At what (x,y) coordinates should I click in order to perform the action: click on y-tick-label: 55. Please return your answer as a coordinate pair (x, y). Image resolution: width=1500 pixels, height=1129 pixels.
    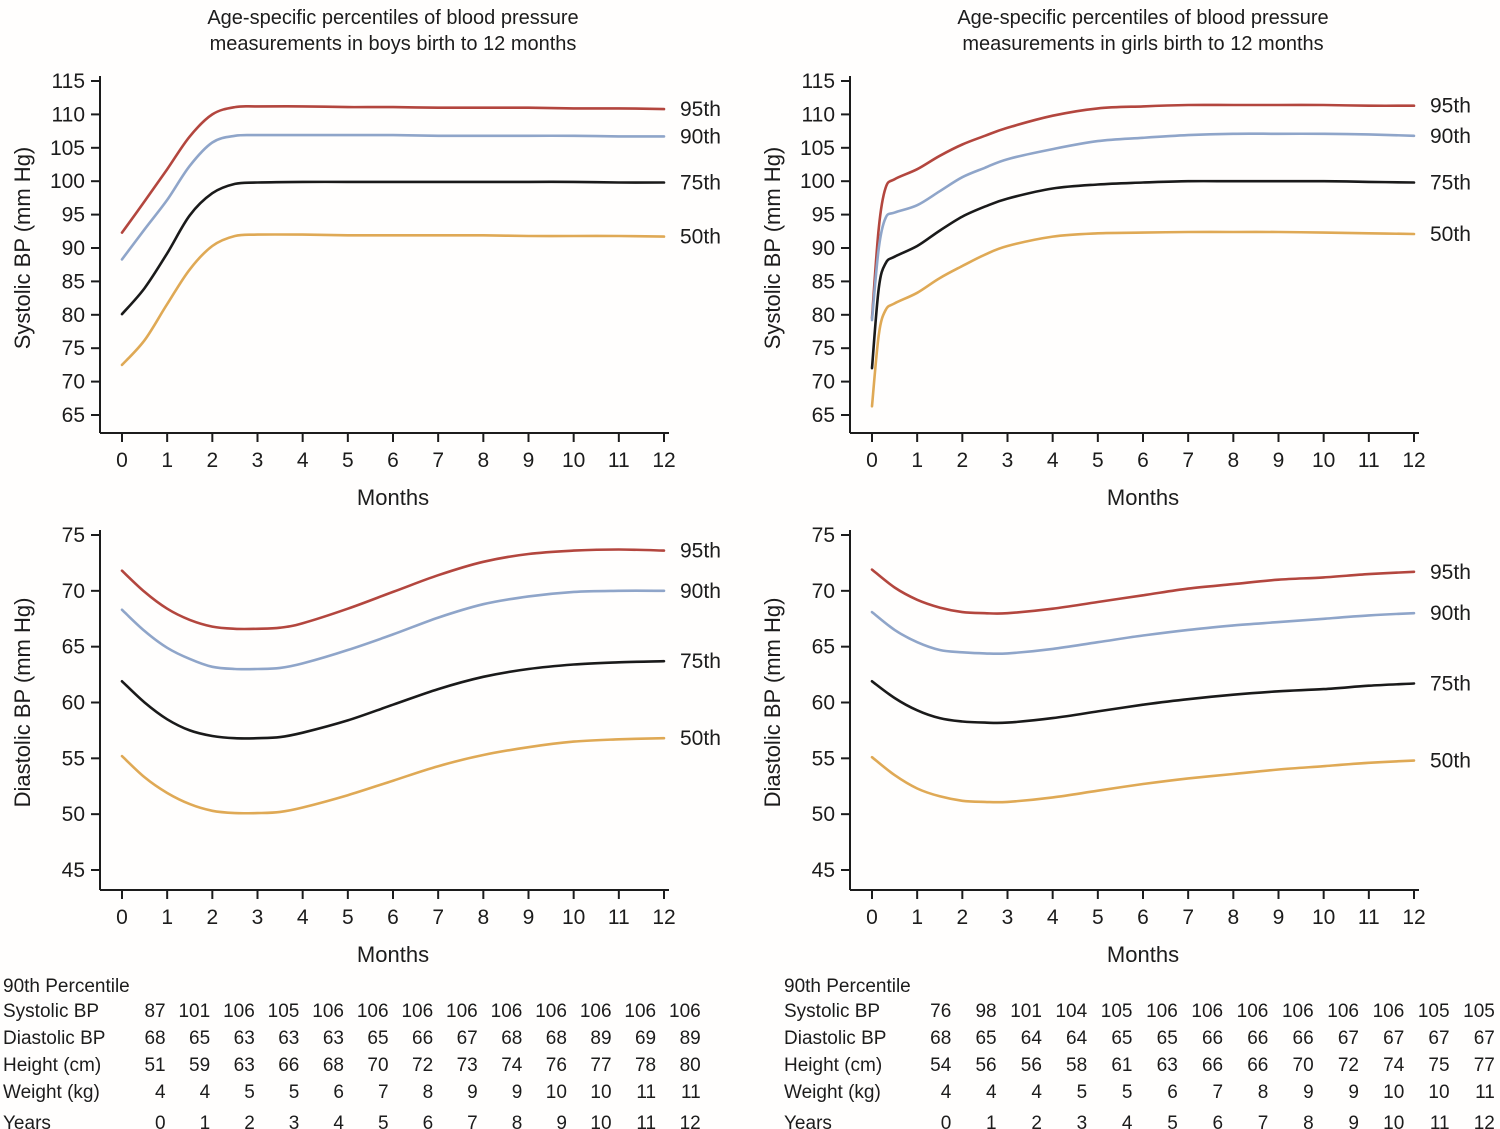
    Looking at the image, I should click on (823, 758).